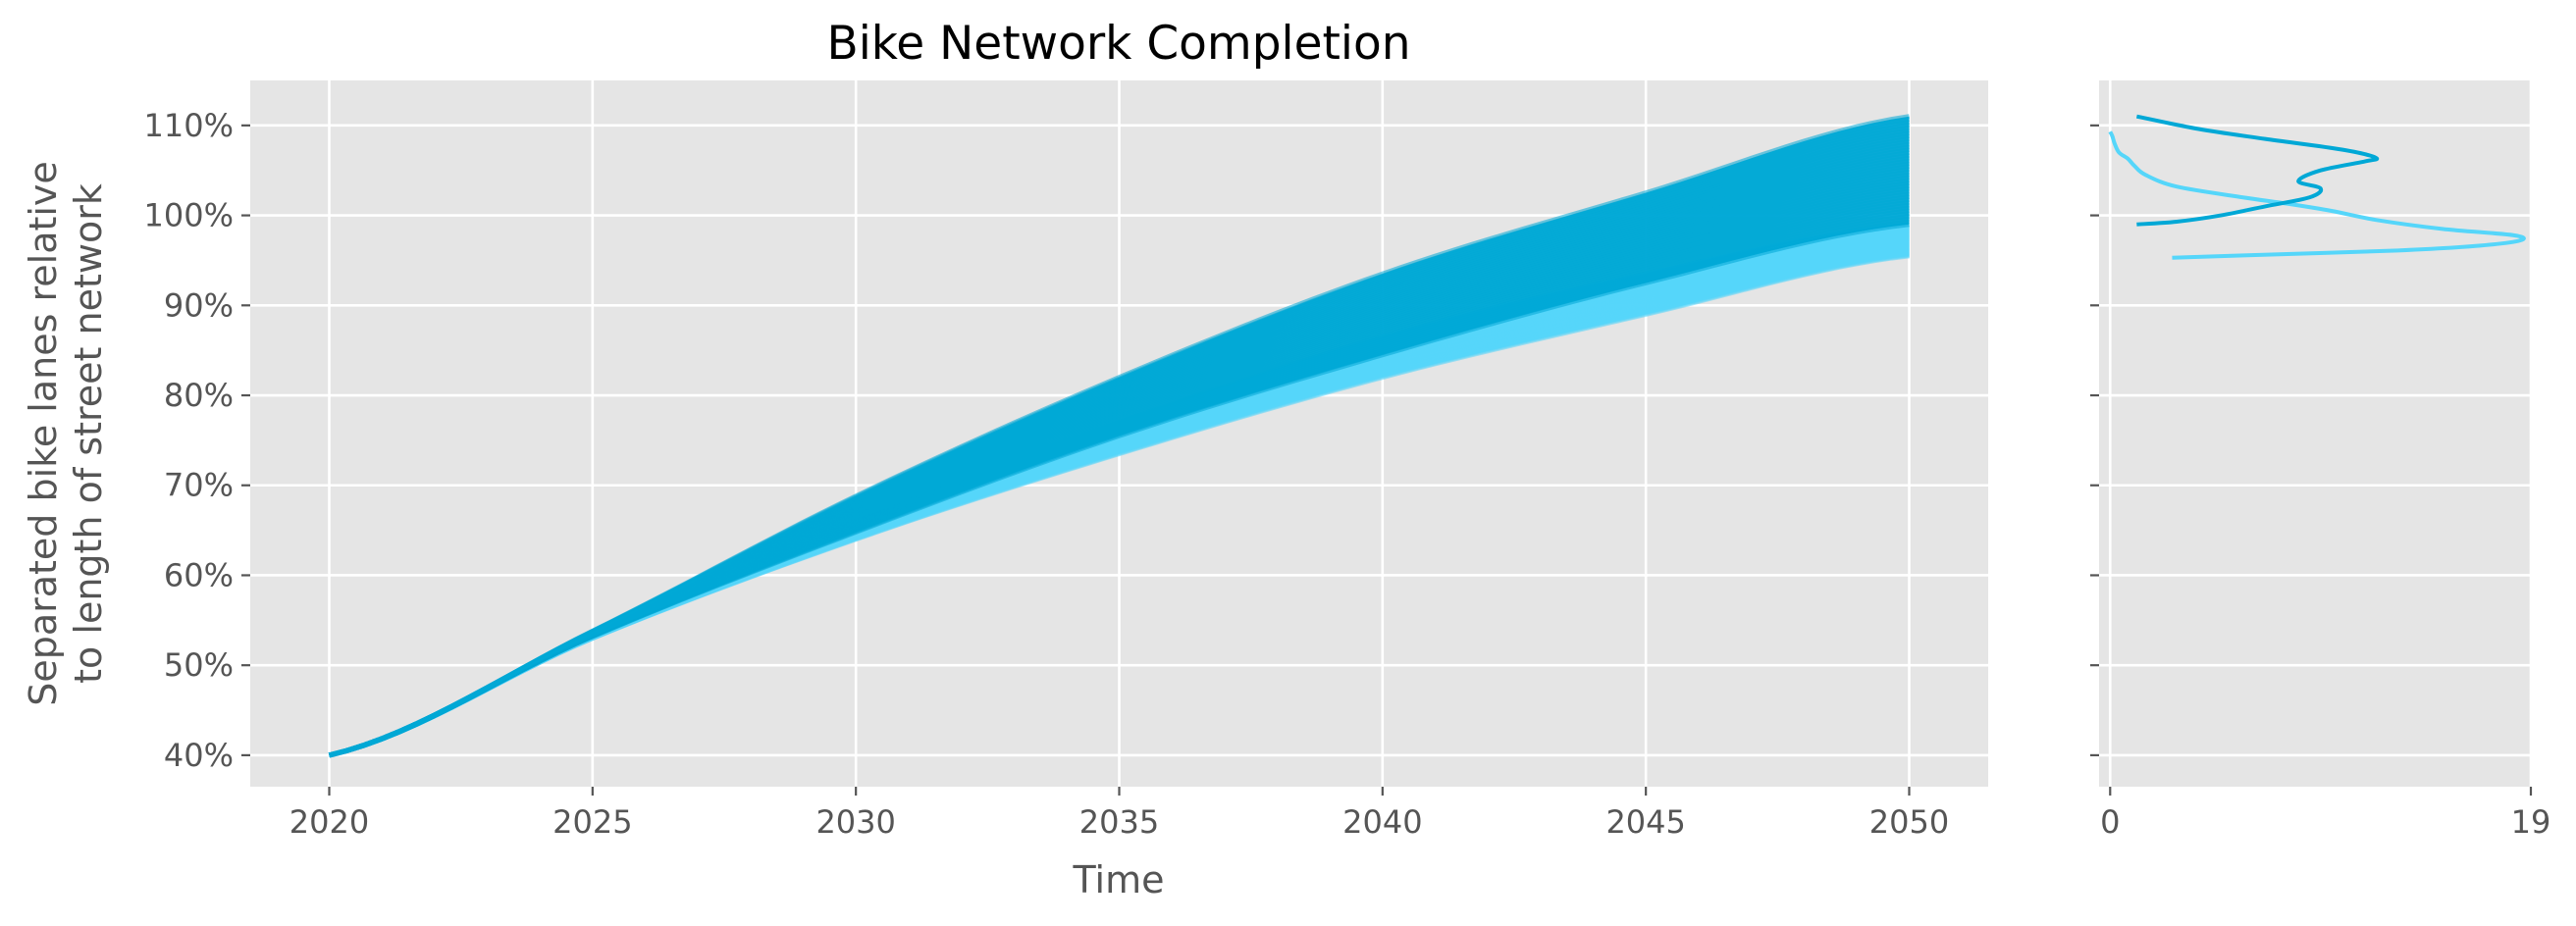  What do you see at coordinates (1382, 822) in the screenshot?
I see `x-tick-label: 2040` at bounding box center [1382, 822].